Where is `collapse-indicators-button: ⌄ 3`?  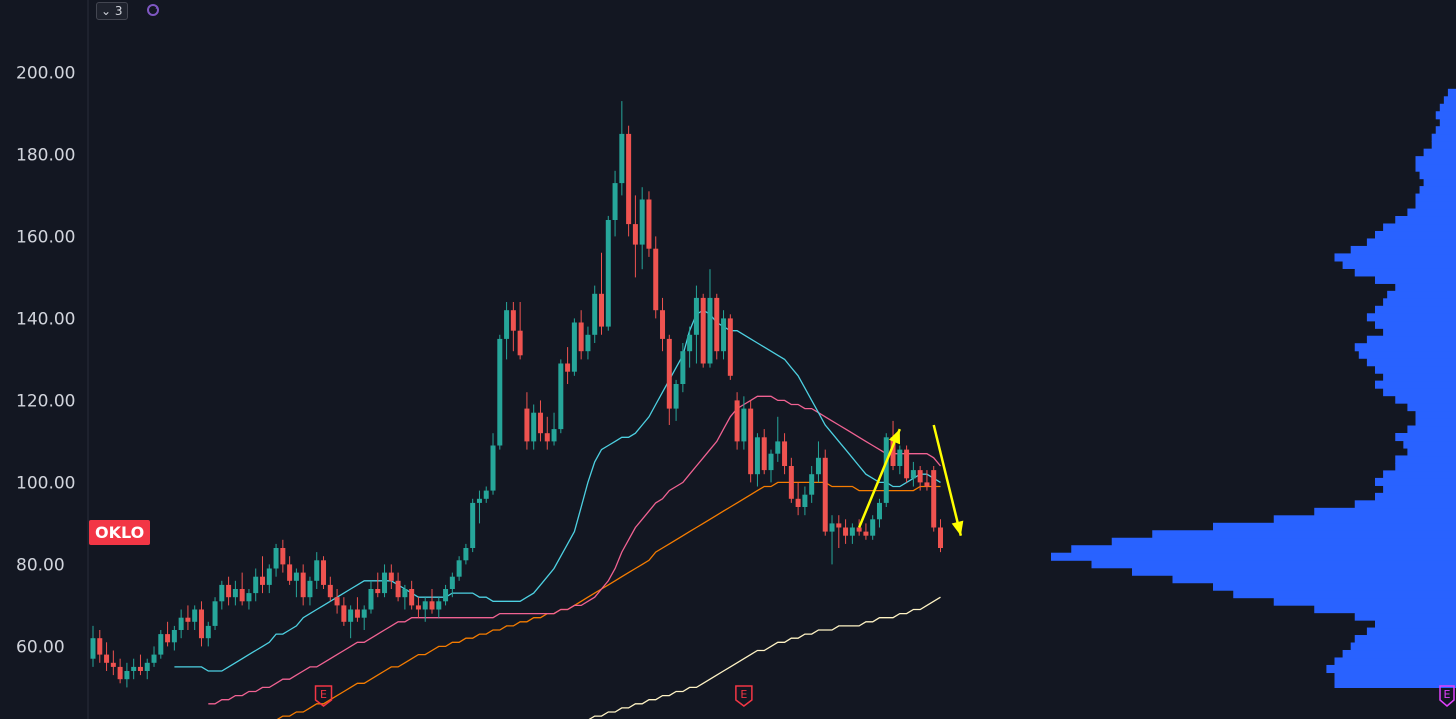
collapse-indicators-button: ⌄ 3 is located at coordinates (112, 11).